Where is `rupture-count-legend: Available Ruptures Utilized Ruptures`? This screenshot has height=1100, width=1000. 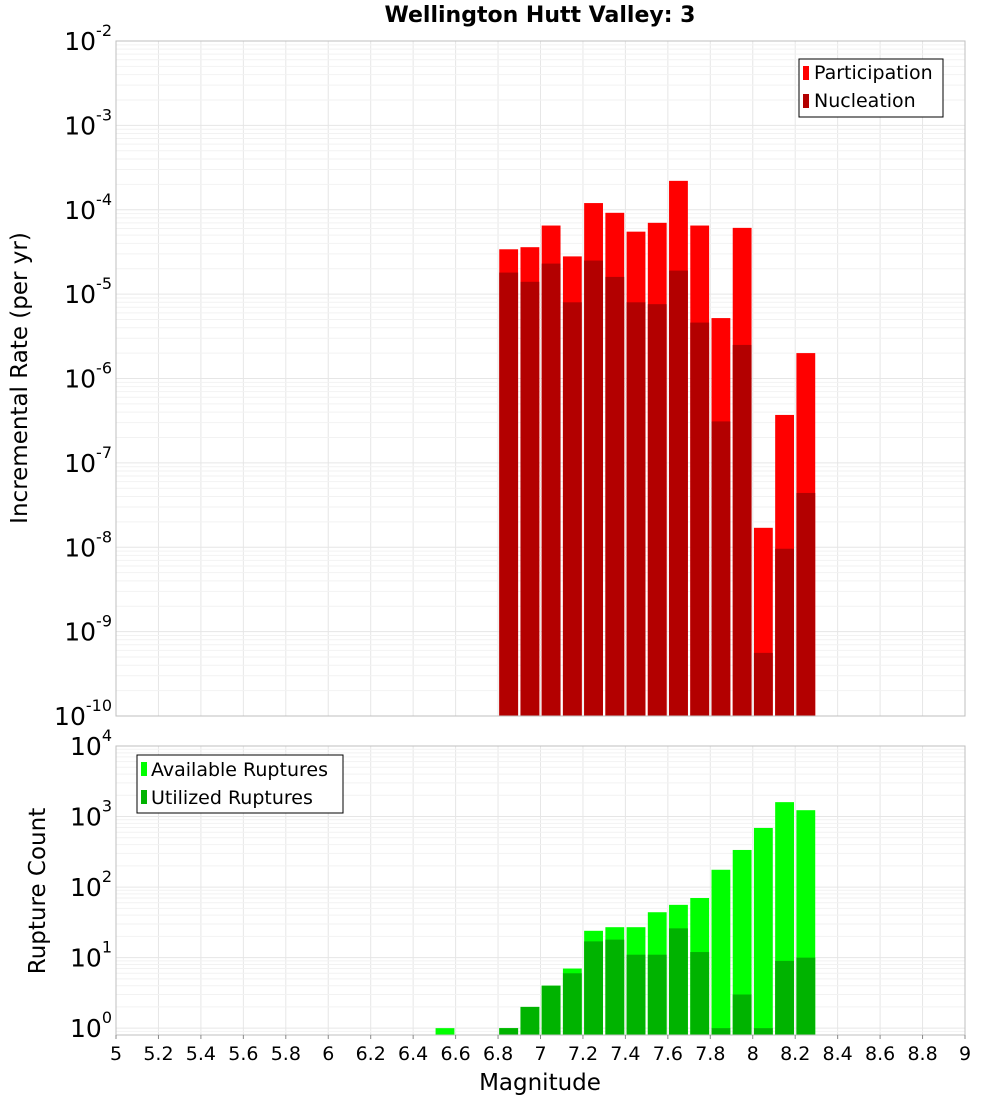 rupture-count-legend: Available Ruptures Utilized Ruptures is located at coordinates (240, 784).